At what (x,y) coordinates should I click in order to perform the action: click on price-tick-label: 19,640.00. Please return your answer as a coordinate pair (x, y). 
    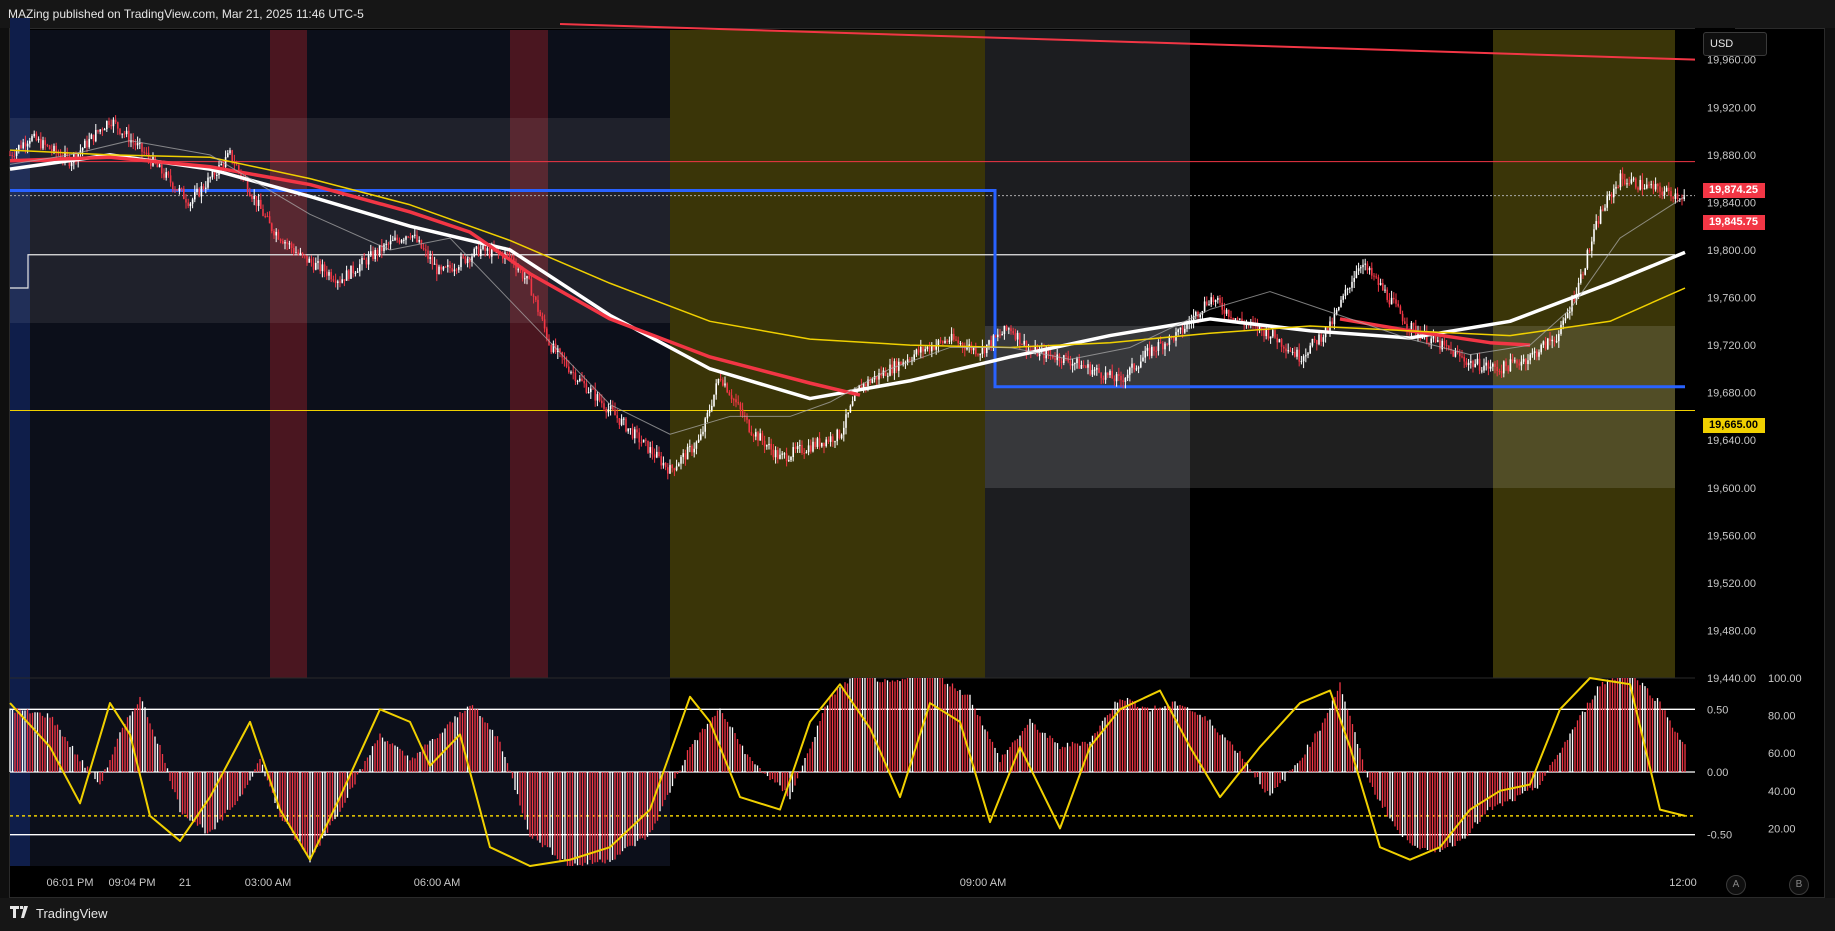
    Looking at the image, I should click on (1731, 441).